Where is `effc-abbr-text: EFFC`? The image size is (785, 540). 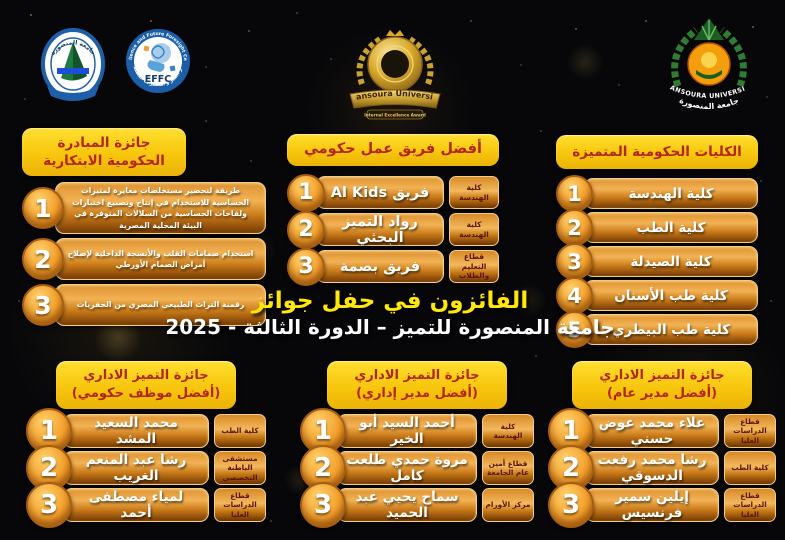 effc-abbr-text: EFFC is located at coordinates (158, 79).